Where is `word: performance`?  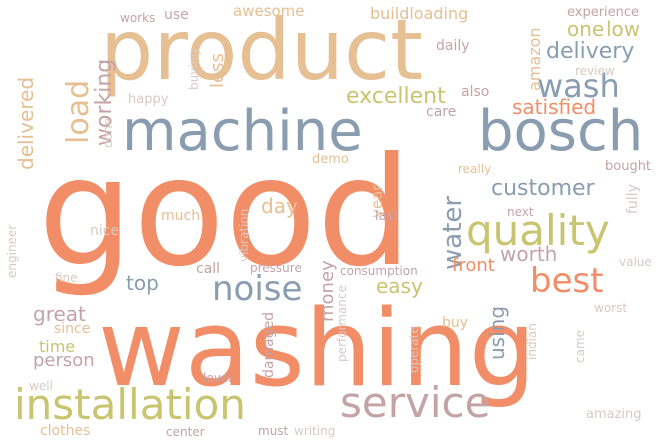
word: performance is located at coordinates (342, 323).